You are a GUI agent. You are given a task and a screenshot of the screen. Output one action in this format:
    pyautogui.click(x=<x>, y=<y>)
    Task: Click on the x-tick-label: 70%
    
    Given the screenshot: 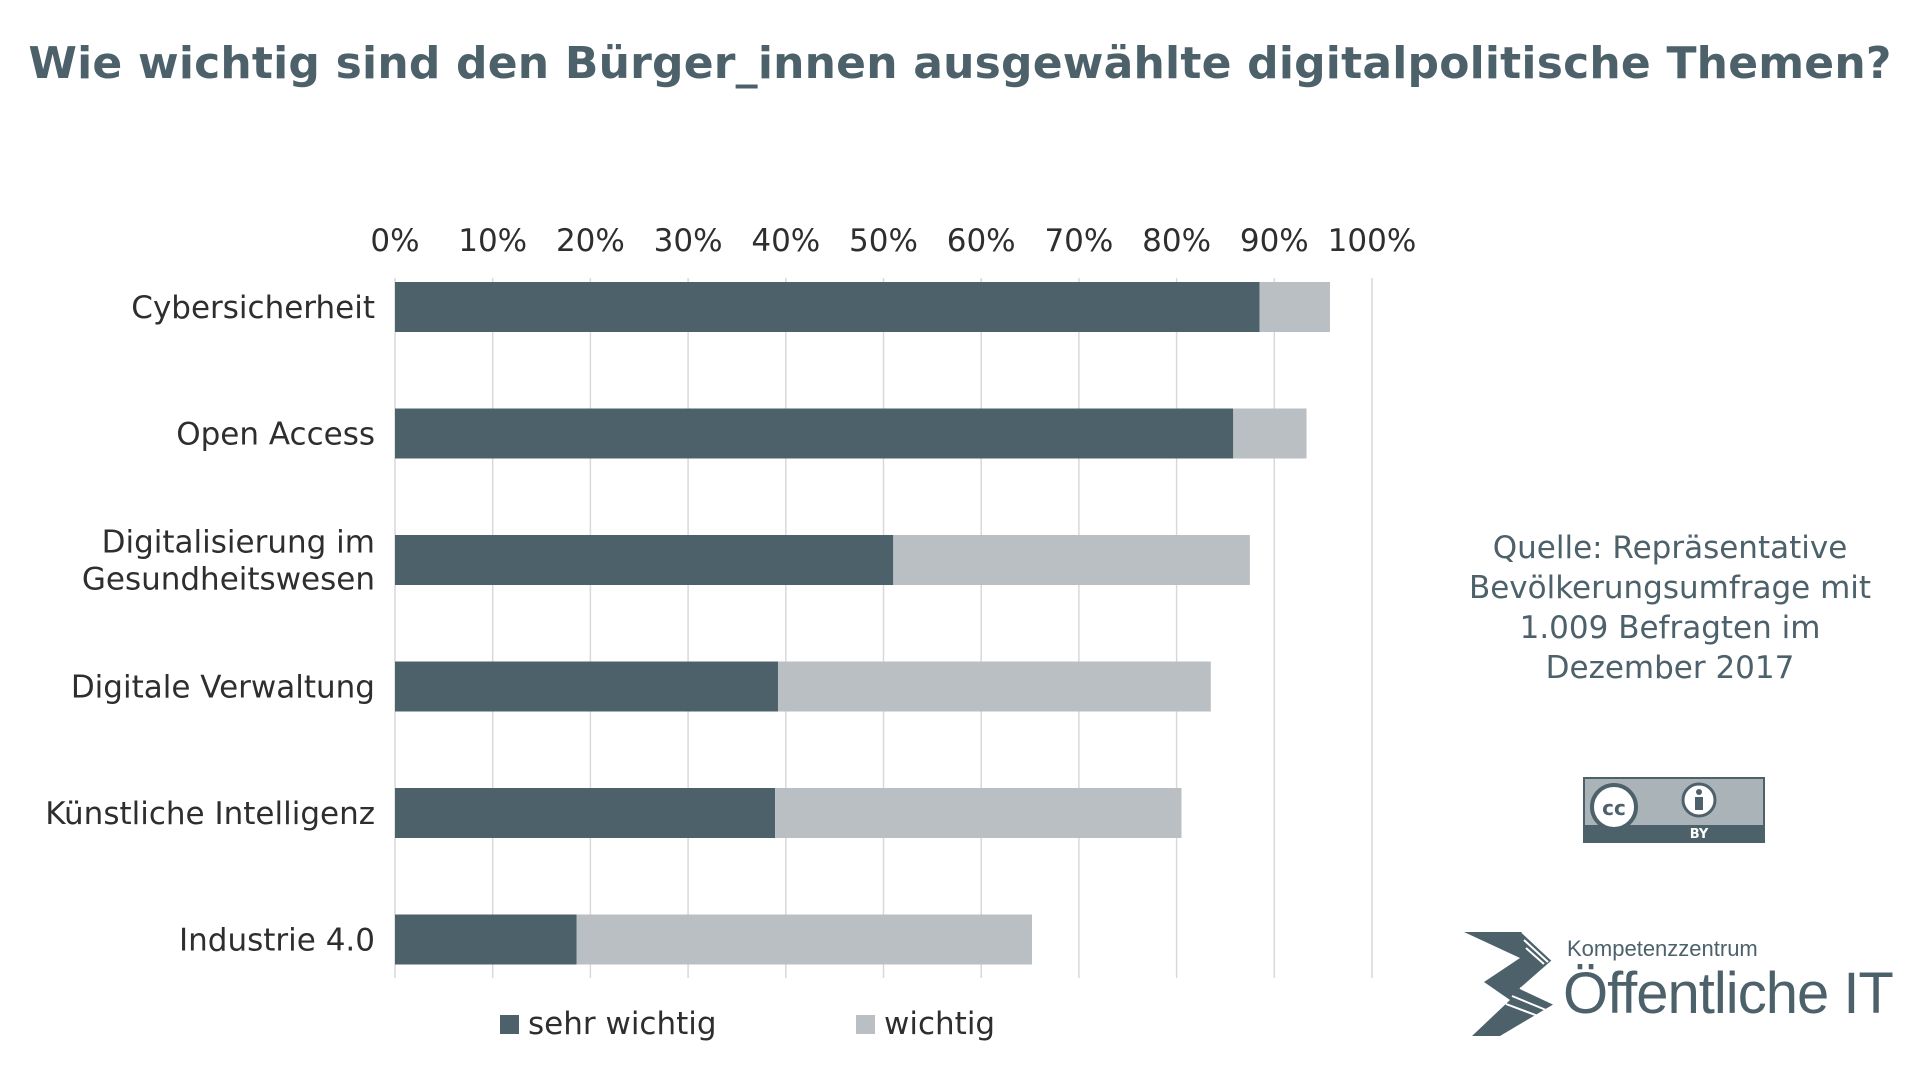 What is the action you would take?
    pyautogui.click(x=1078, y=241)
    